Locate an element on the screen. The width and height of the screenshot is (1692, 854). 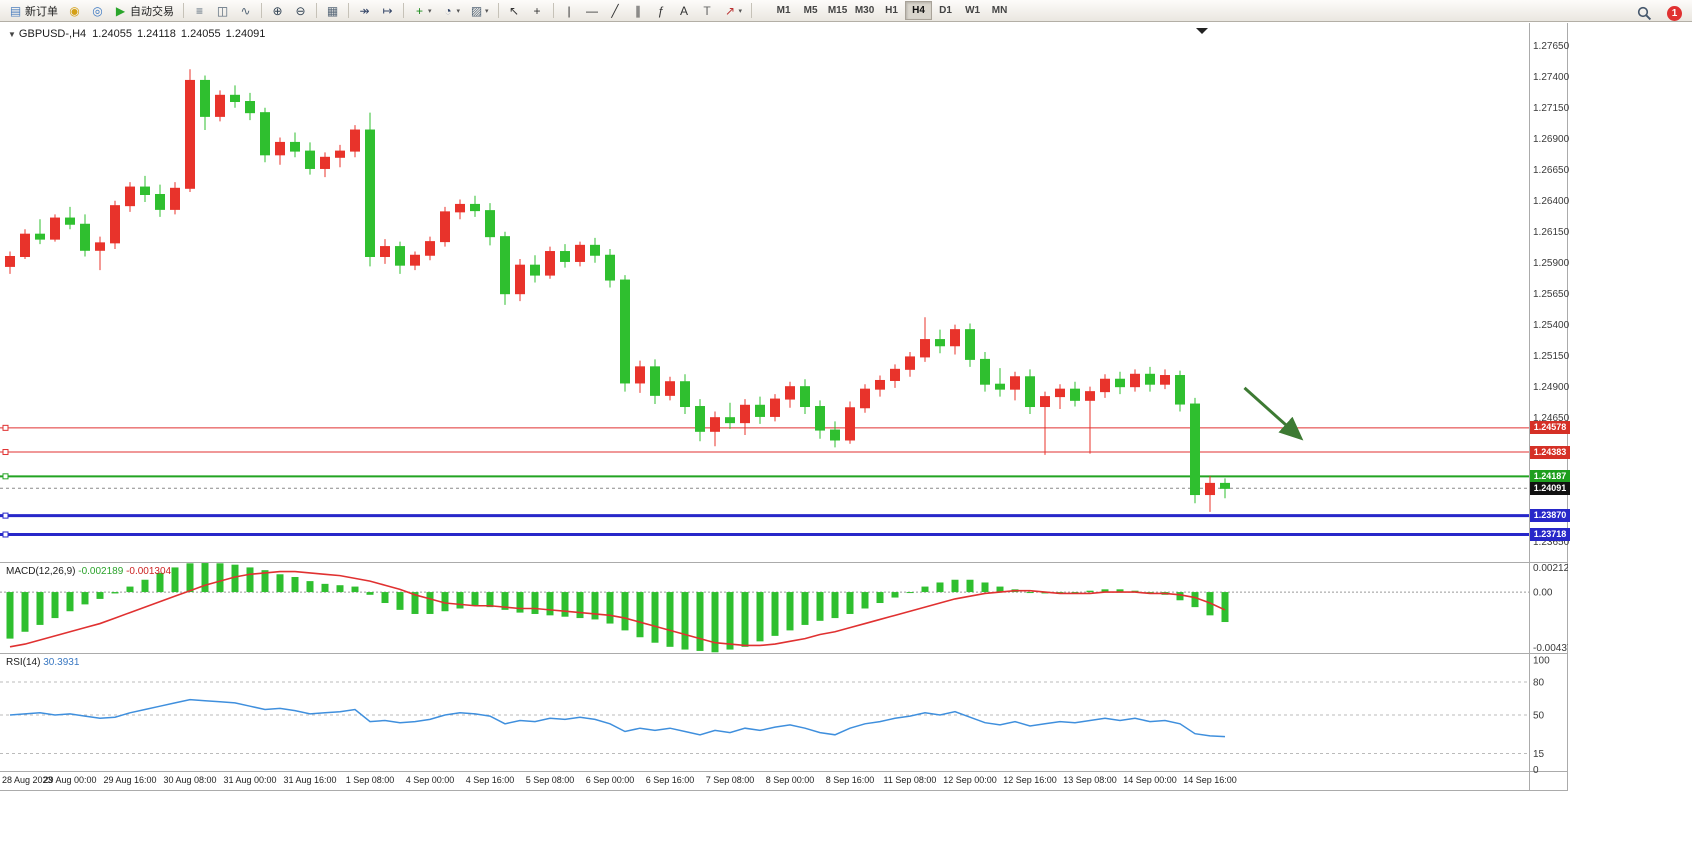
zoom-out-icon: ⊖ is located at coordinates (300, 10).